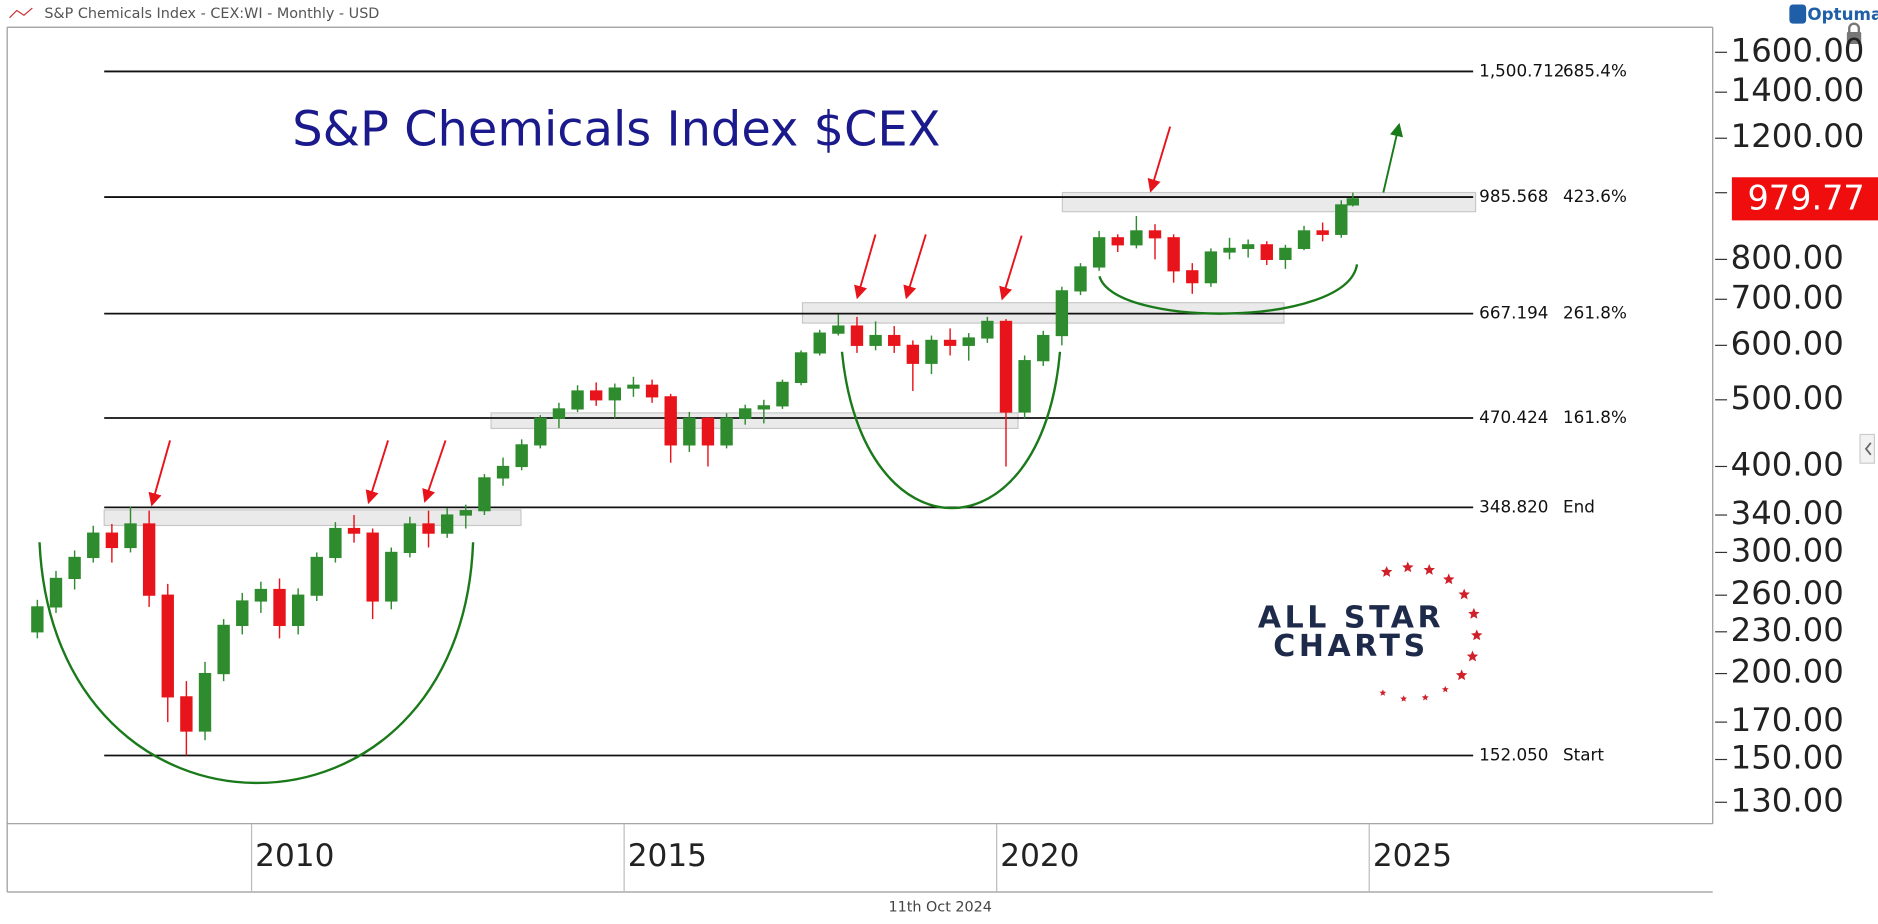  I want to click on y-tick-label: 1400.00, so click(1798, 90).